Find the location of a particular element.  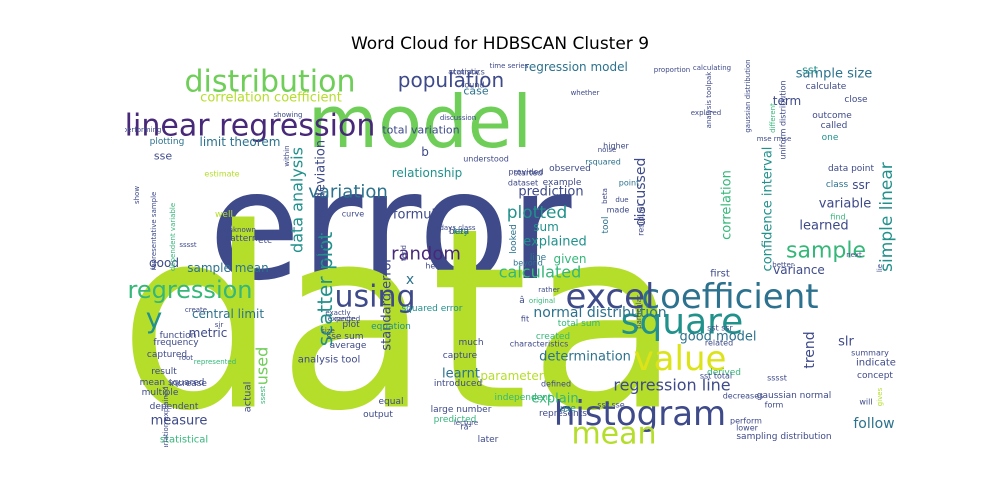

word-variation-explained: variation explained is located at coordinates (166, 416).